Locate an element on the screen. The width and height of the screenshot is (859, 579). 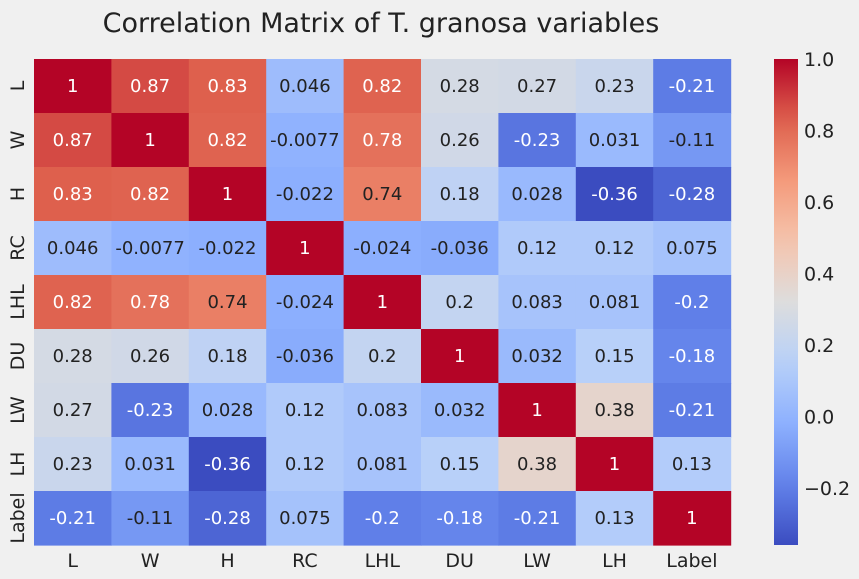
y-tick-label: Label is located at coordinates (18, 517).